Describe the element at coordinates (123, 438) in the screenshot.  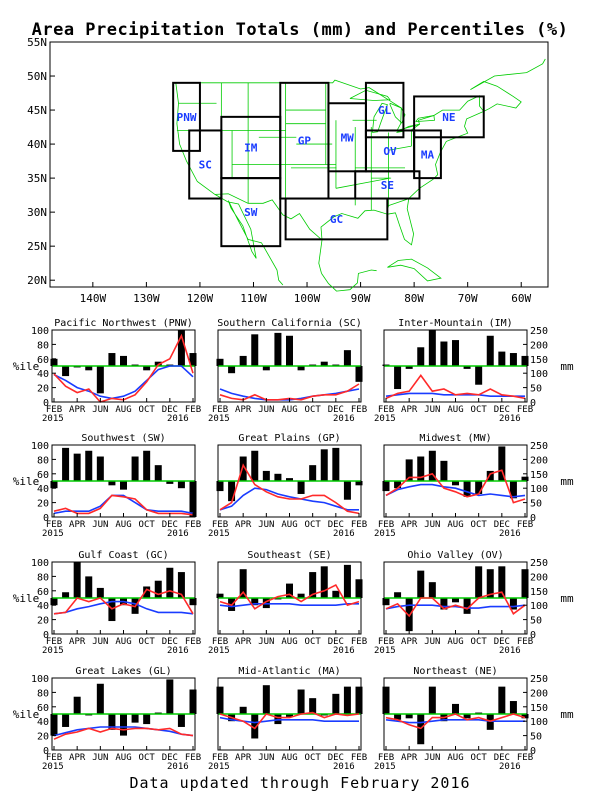
I see `panel-title: Southwest (SW)` at that location.